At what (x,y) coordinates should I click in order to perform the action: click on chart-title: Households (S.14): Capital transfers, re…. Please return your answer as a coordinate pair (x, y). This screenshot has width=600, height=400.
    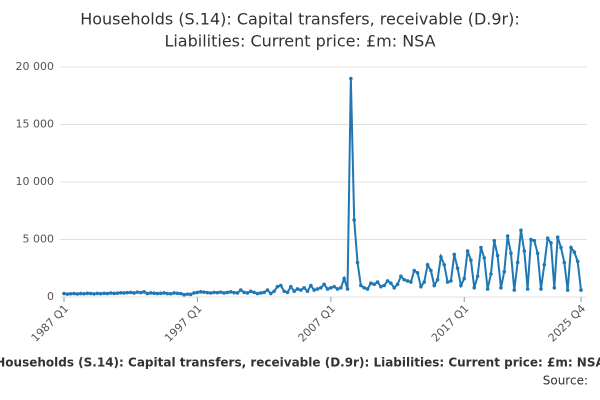
    Looking at the image, I should click on (300, 19).